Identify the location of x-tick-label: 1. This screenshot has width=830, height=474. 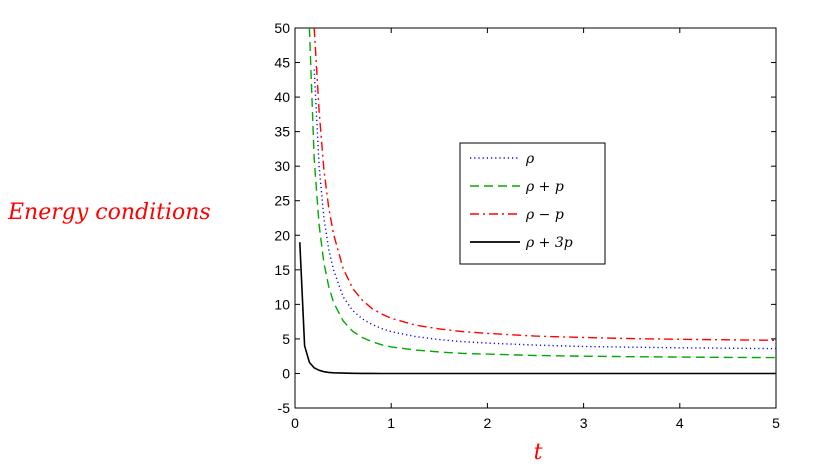
(391, 423).